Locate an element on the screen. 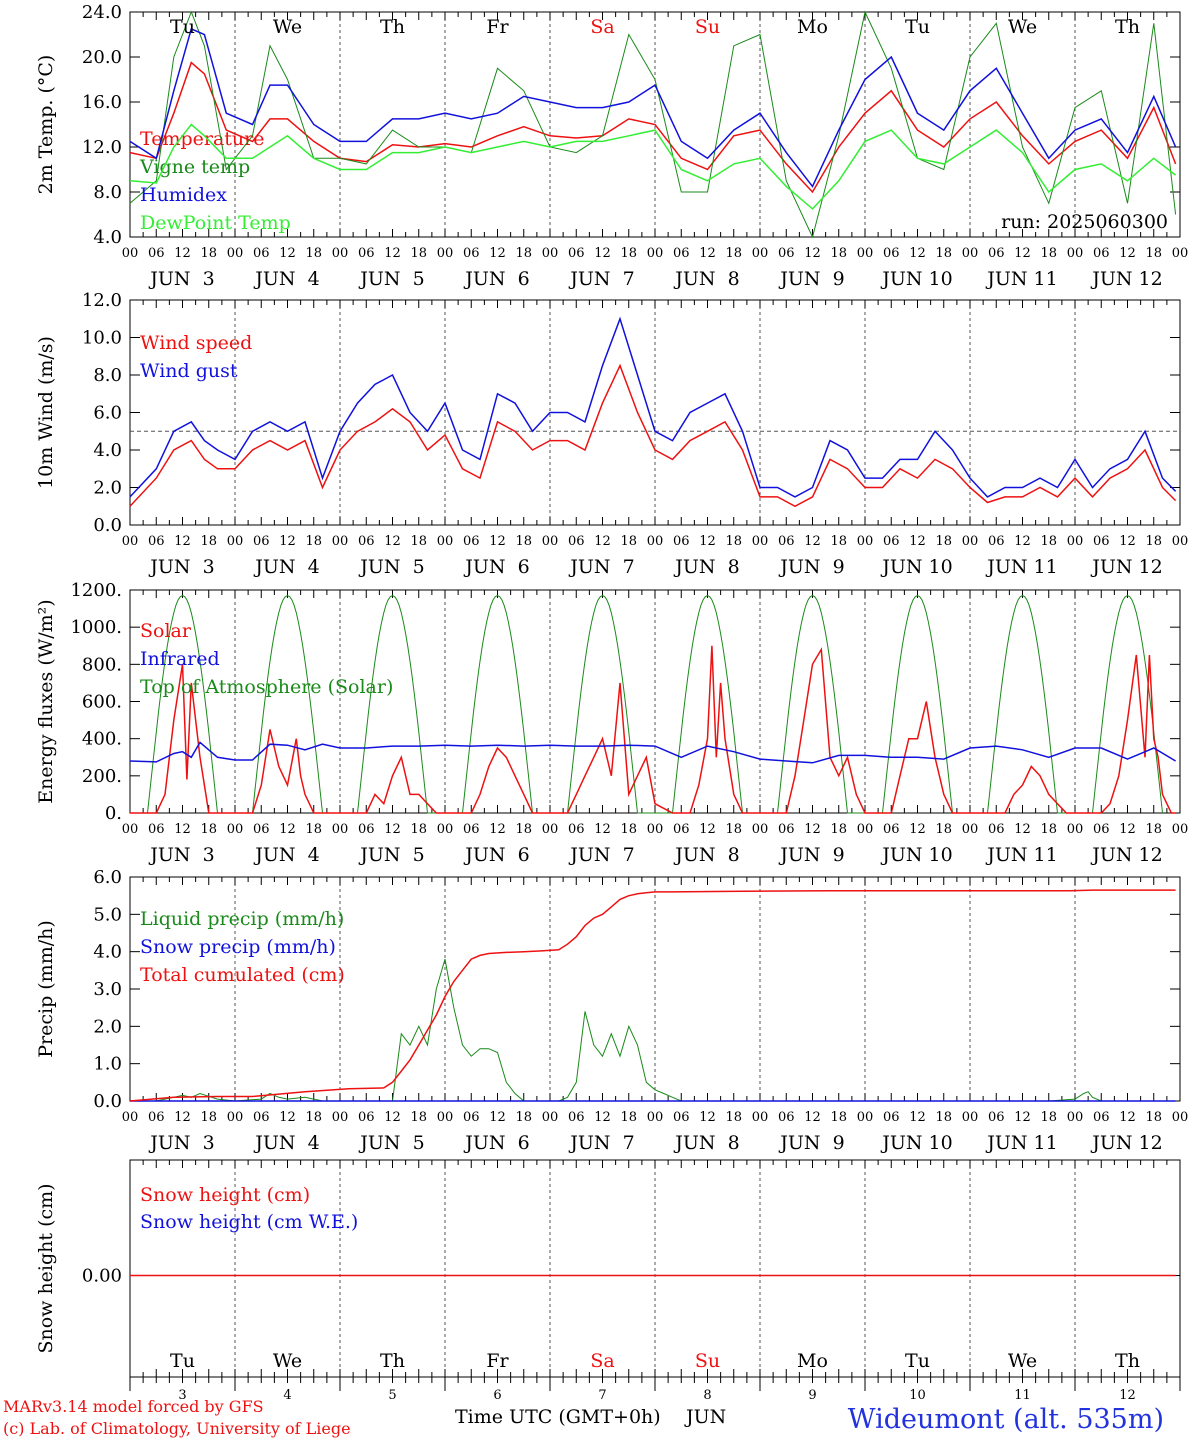 This screenshot has height=1440, width=1194. series-line-vigne-temp is located at coordinates (653, 124).